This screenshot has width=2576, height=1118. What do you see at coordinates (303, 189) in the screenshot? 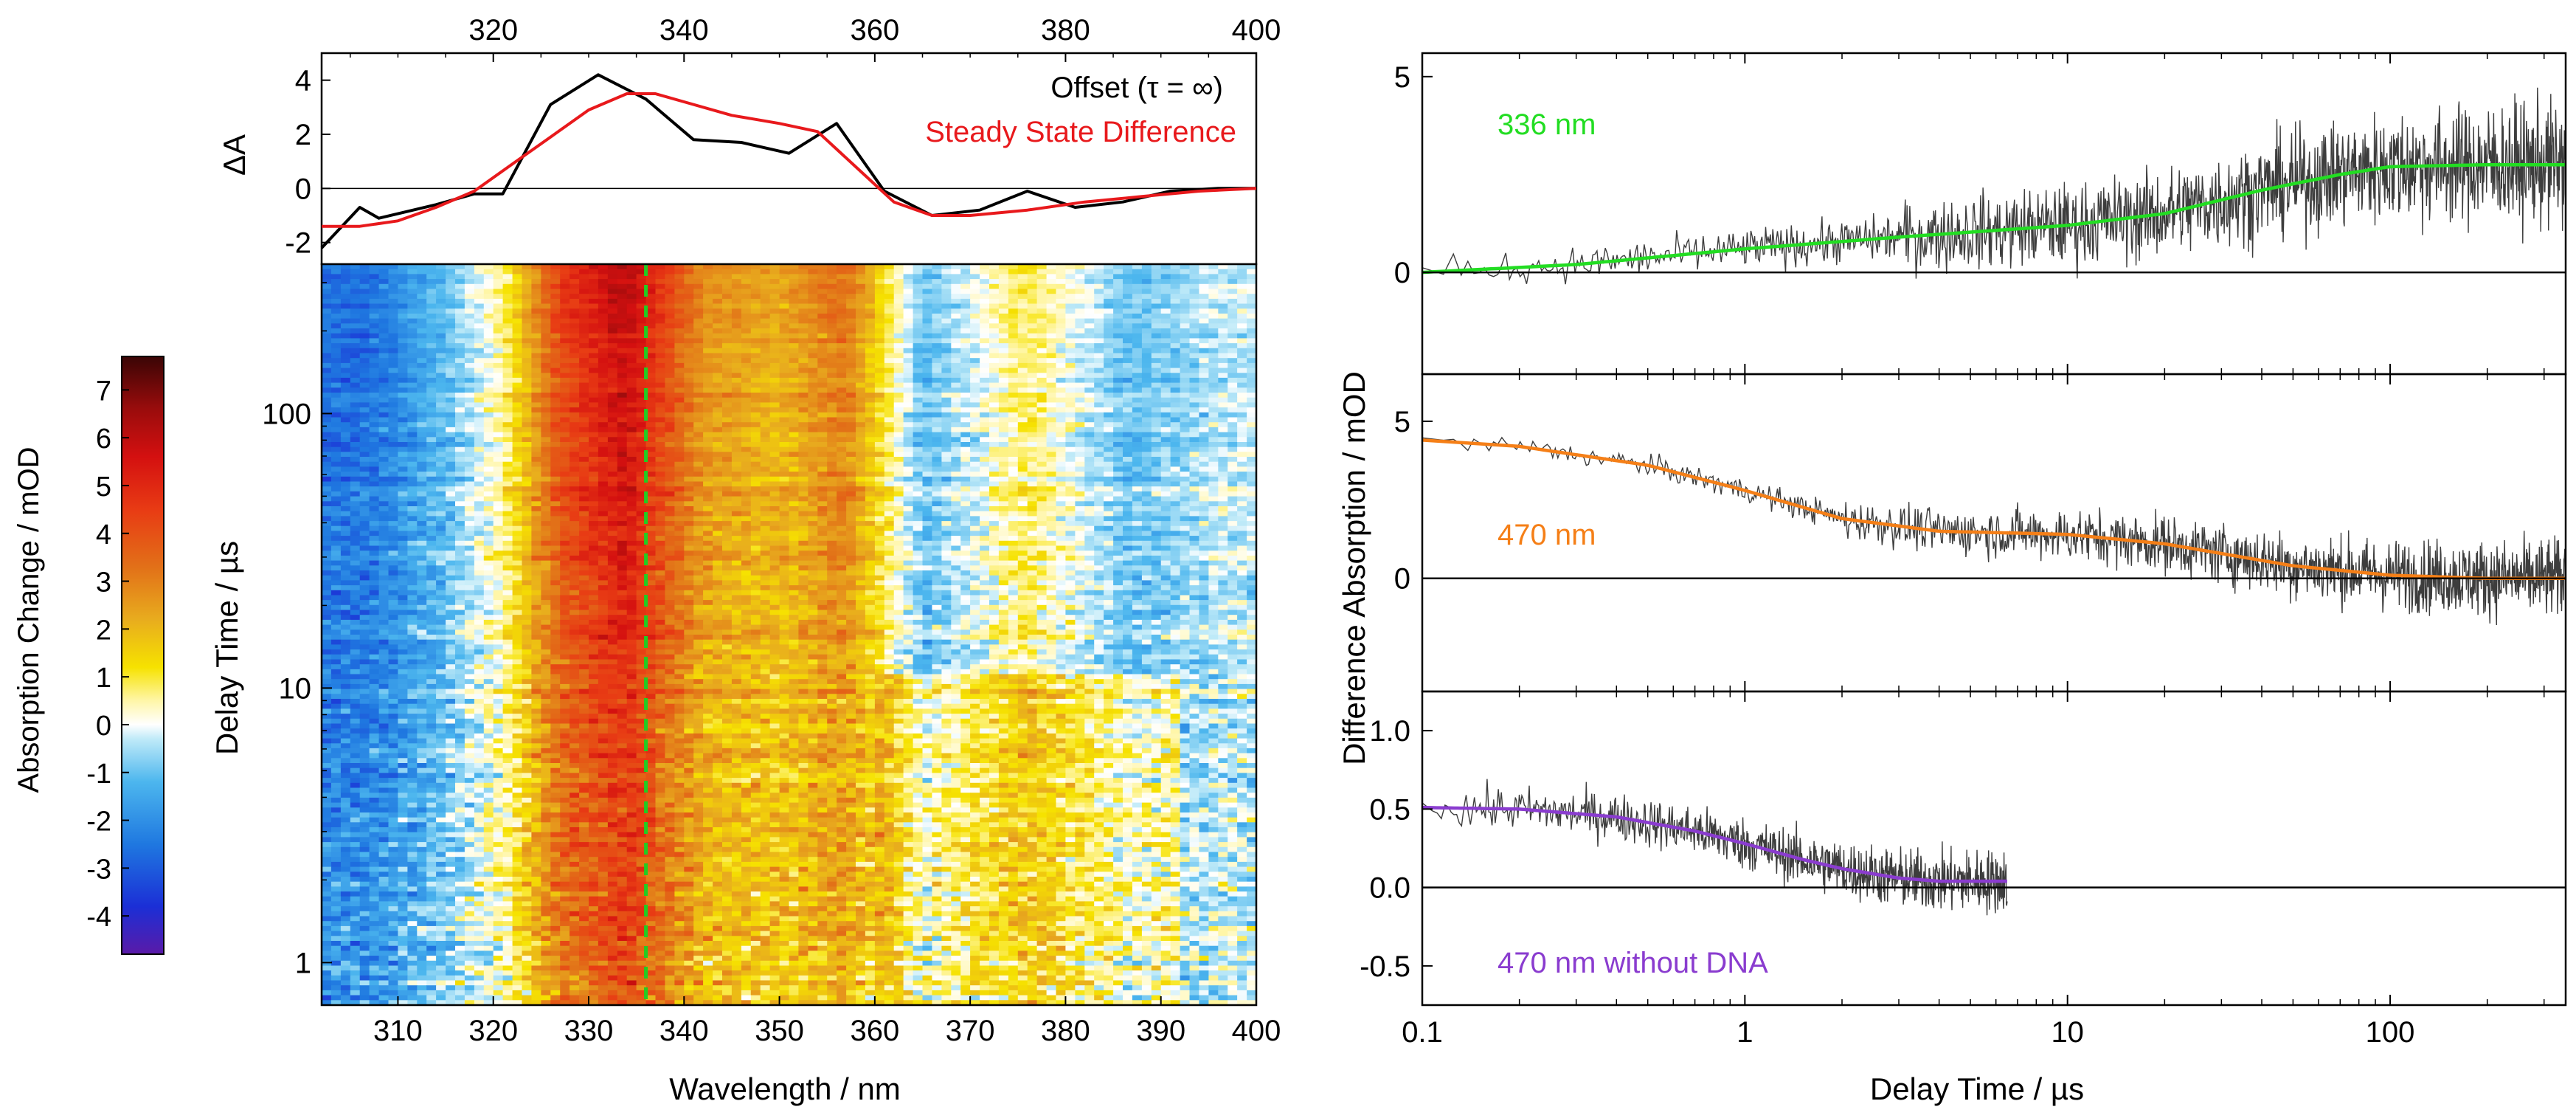
I see `top-ytick-label: 0` at bounding box center [303, 189].